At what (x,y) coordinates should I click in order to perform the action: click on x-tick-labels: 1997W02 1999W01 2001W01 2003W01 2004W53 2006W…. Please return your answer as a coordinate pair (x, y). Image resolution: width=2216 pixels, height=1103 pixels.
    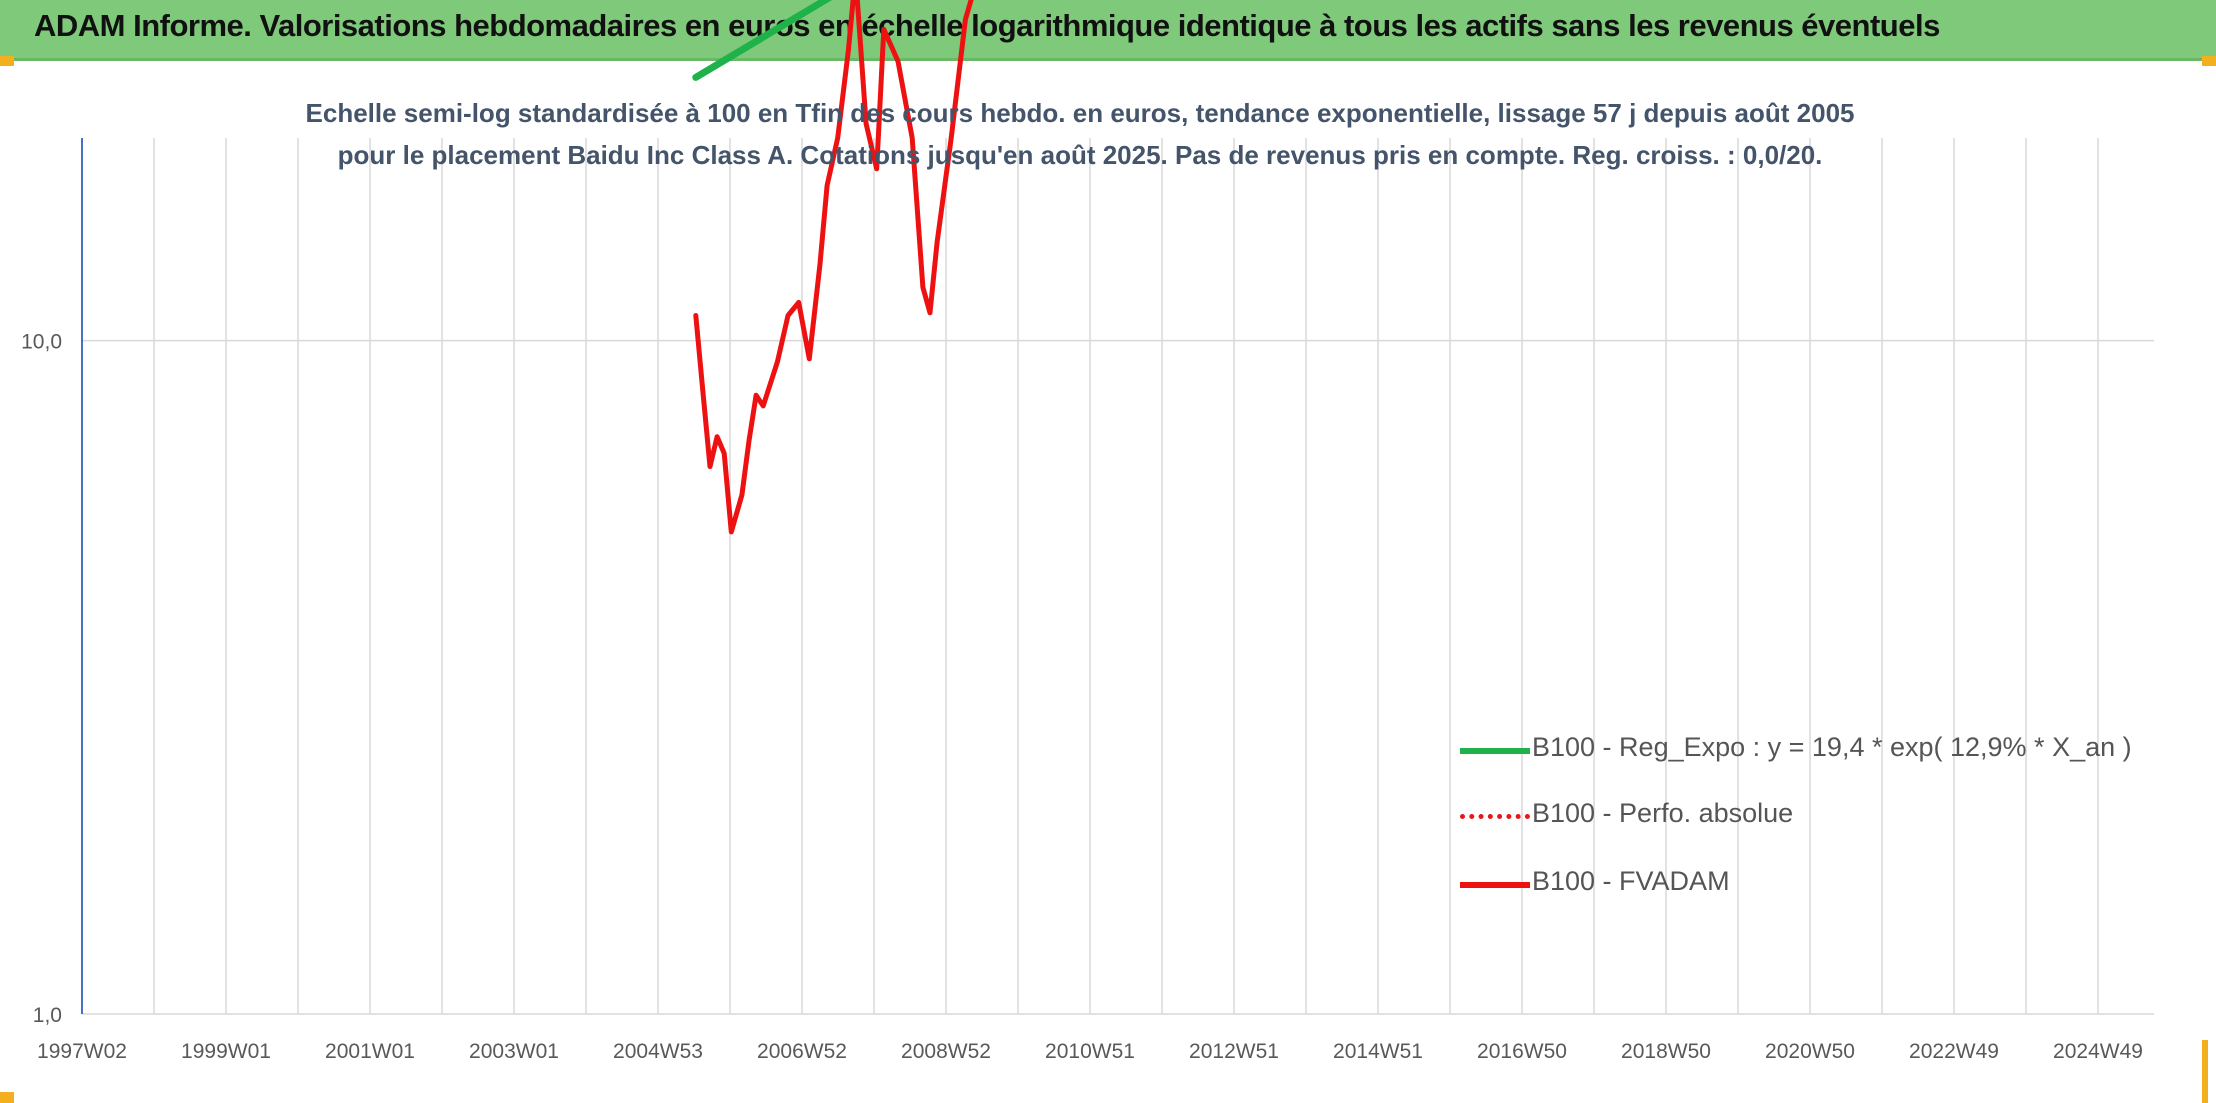
    Looking at the image, I should click on (1090, 1051).